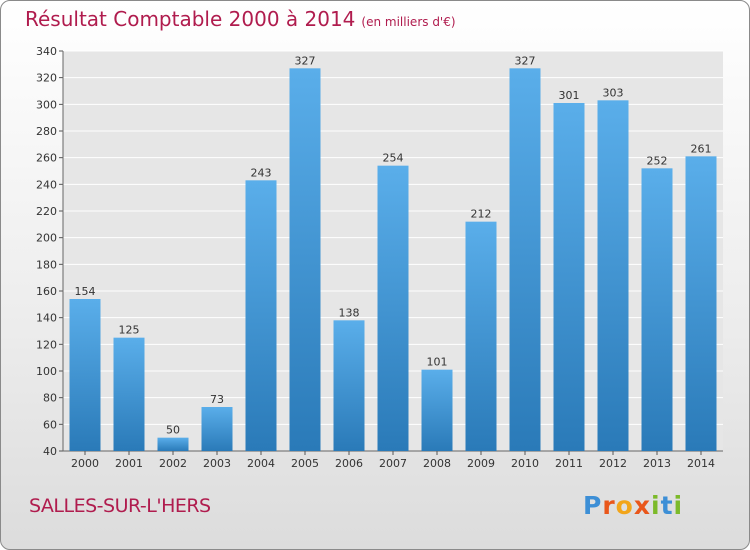 The image size is (750, 550). I want to click on y-tick-label: 120, so click(46, 344).